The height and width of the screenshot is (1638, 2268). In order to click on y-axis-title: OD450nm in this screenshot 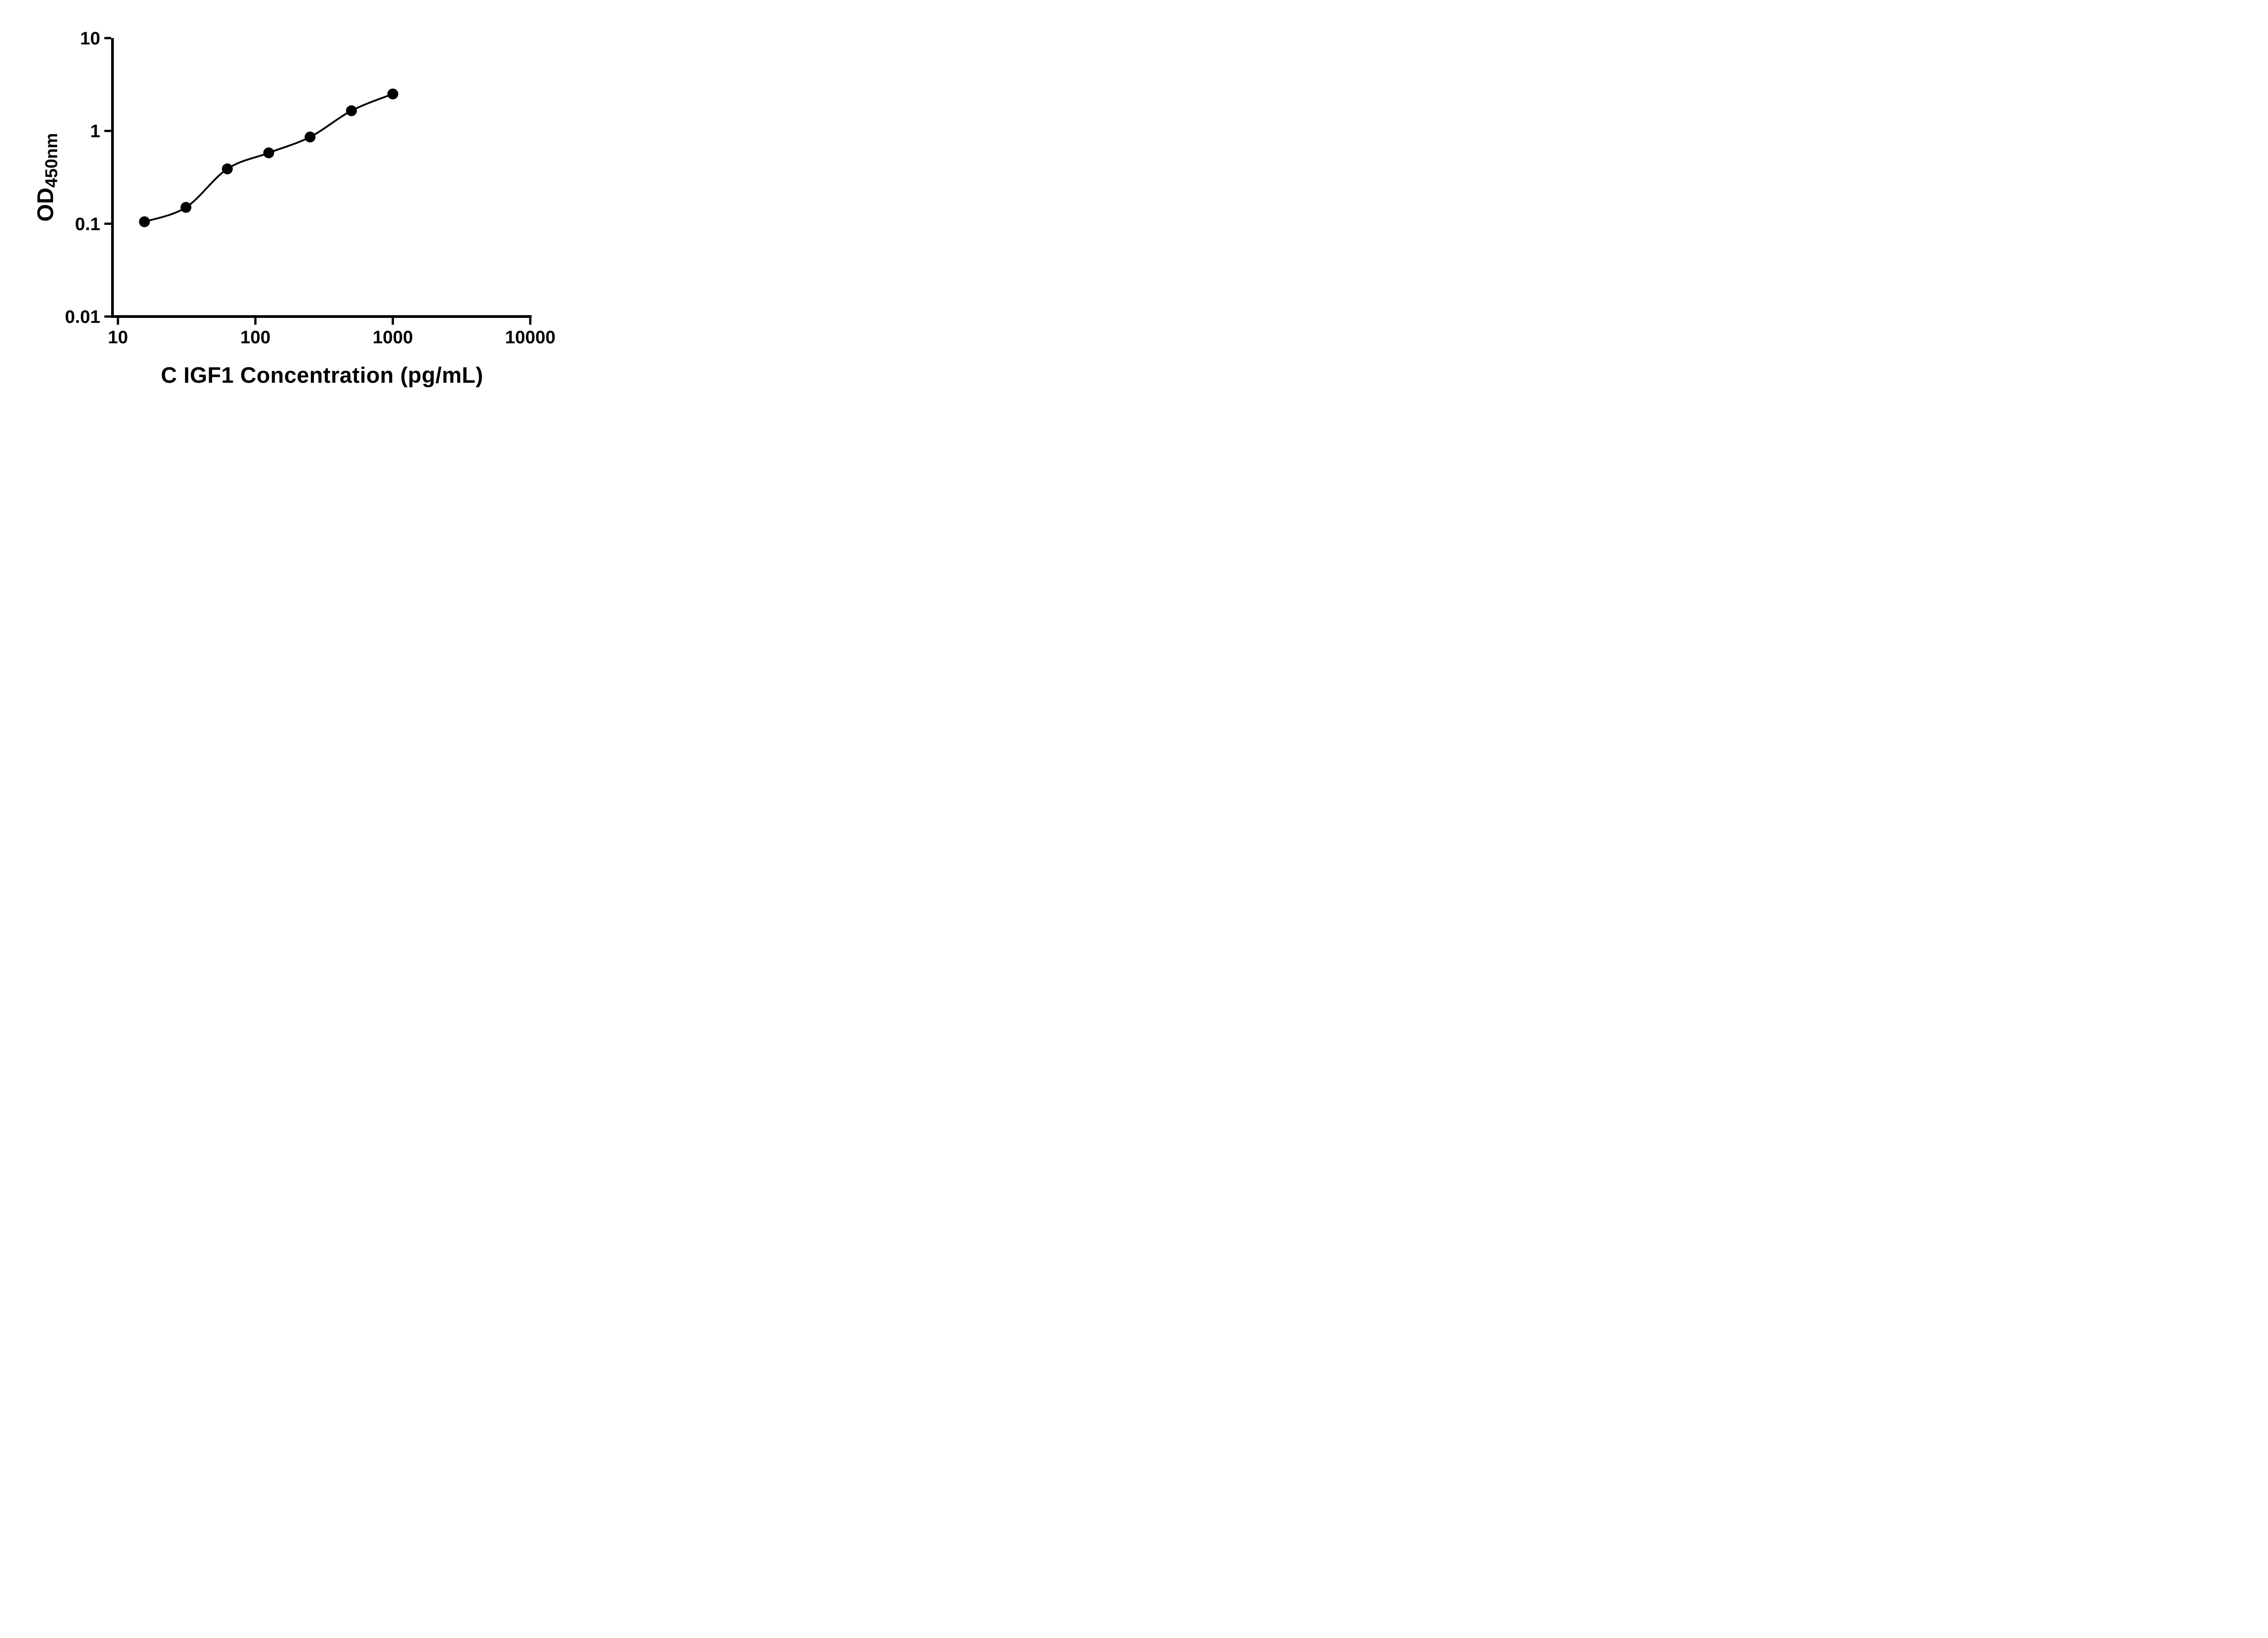, I will do `click(46, 178)`.